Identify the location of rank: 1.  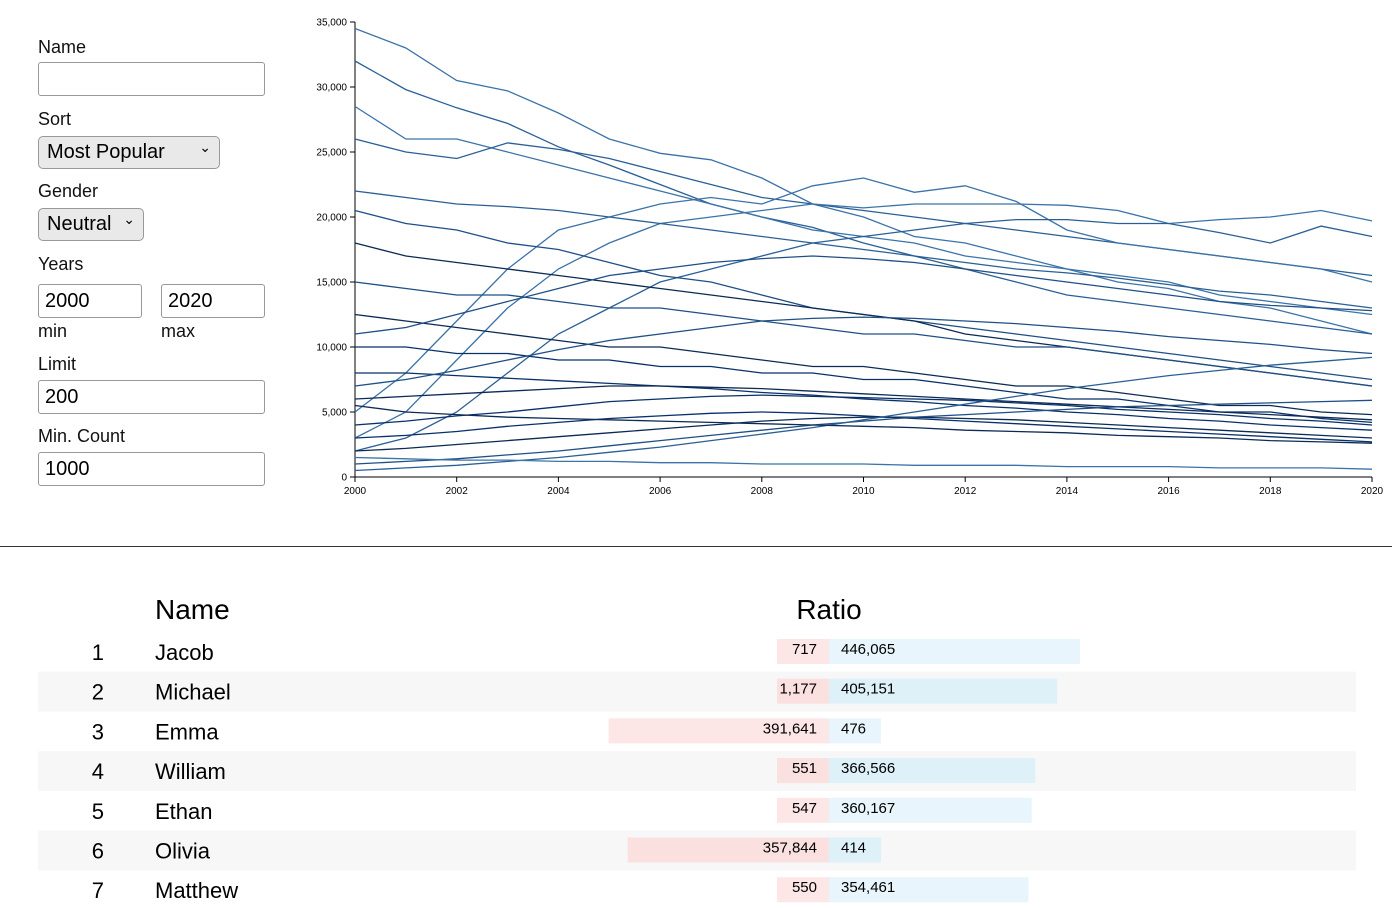
(98, 652).